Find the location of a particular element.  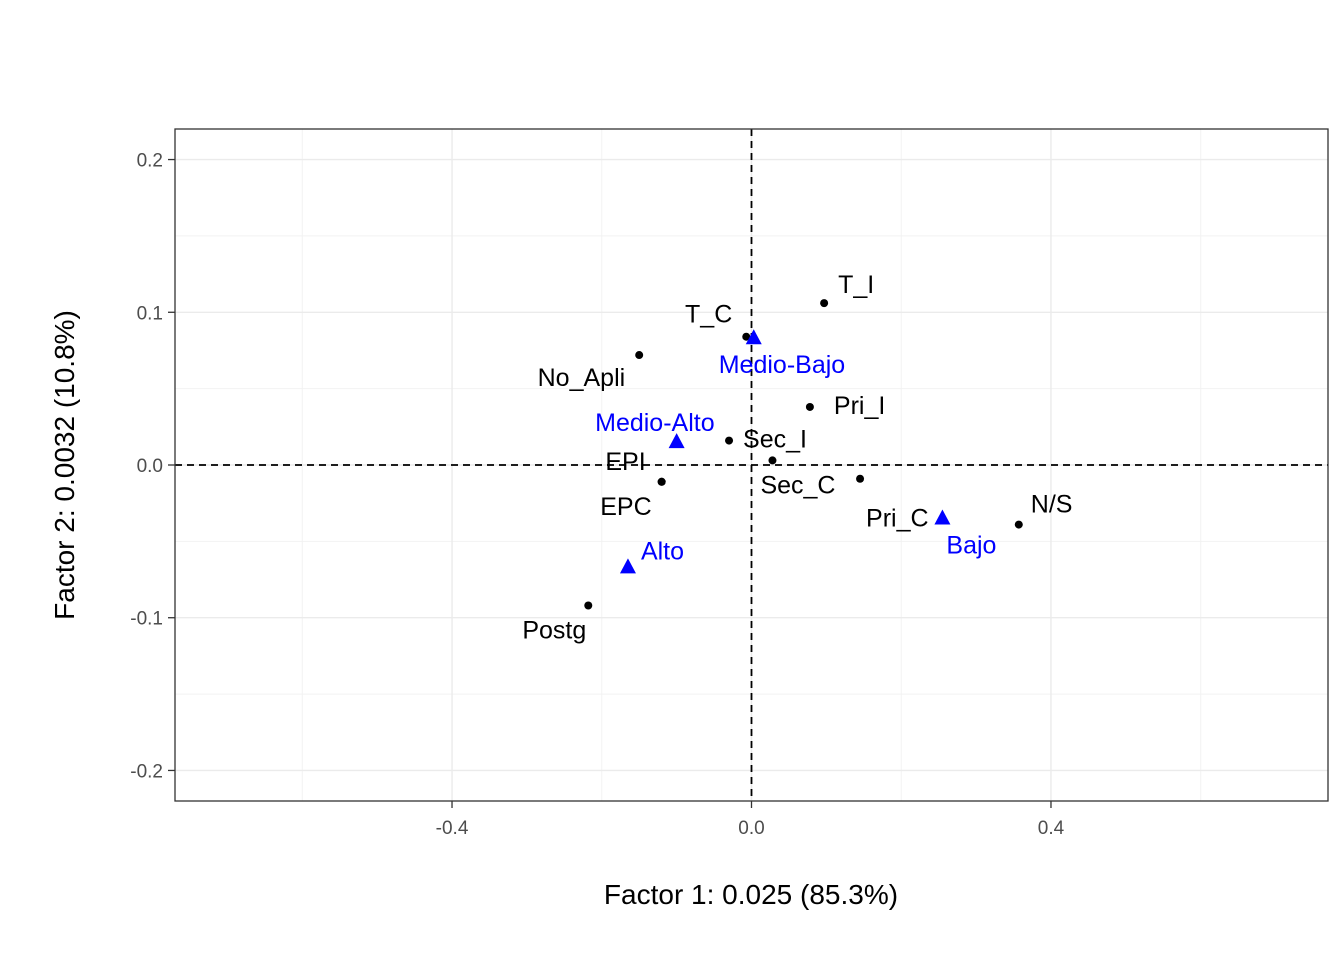

point-marker-EPC is located at coordinates (661, 481).